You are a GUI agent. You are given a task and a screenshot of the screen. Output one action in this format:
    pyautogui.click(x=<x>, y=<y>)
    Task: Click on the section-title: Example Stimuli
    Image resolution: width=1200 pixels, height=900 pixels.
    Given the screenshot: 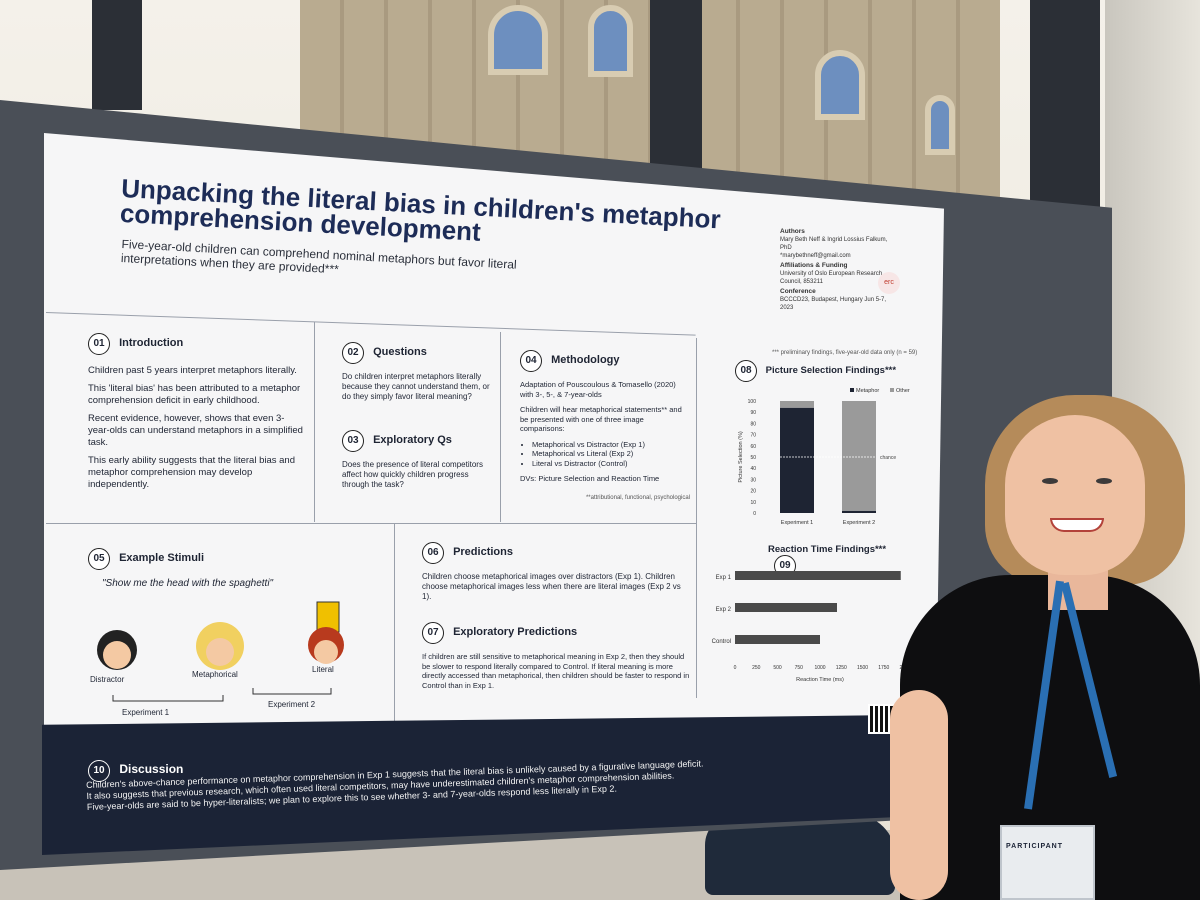 What is the action you would take?
    pyautogui.click(x=162, y=558)
    